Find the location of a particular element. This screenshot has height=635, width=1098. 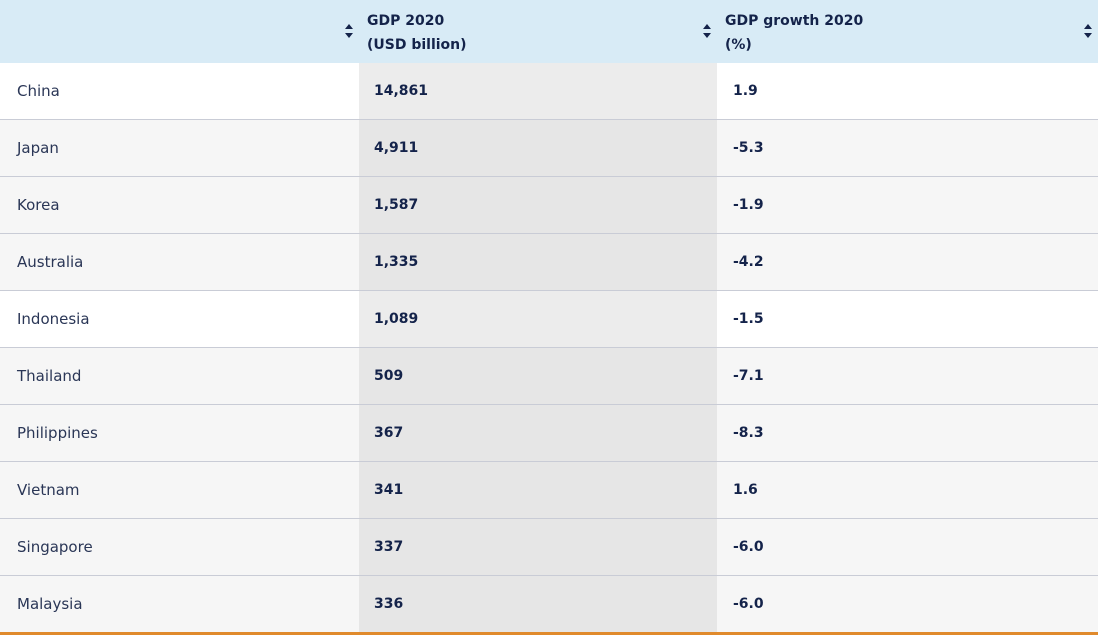

cell-growth: 1.6 is located at coordinates (907, 490).